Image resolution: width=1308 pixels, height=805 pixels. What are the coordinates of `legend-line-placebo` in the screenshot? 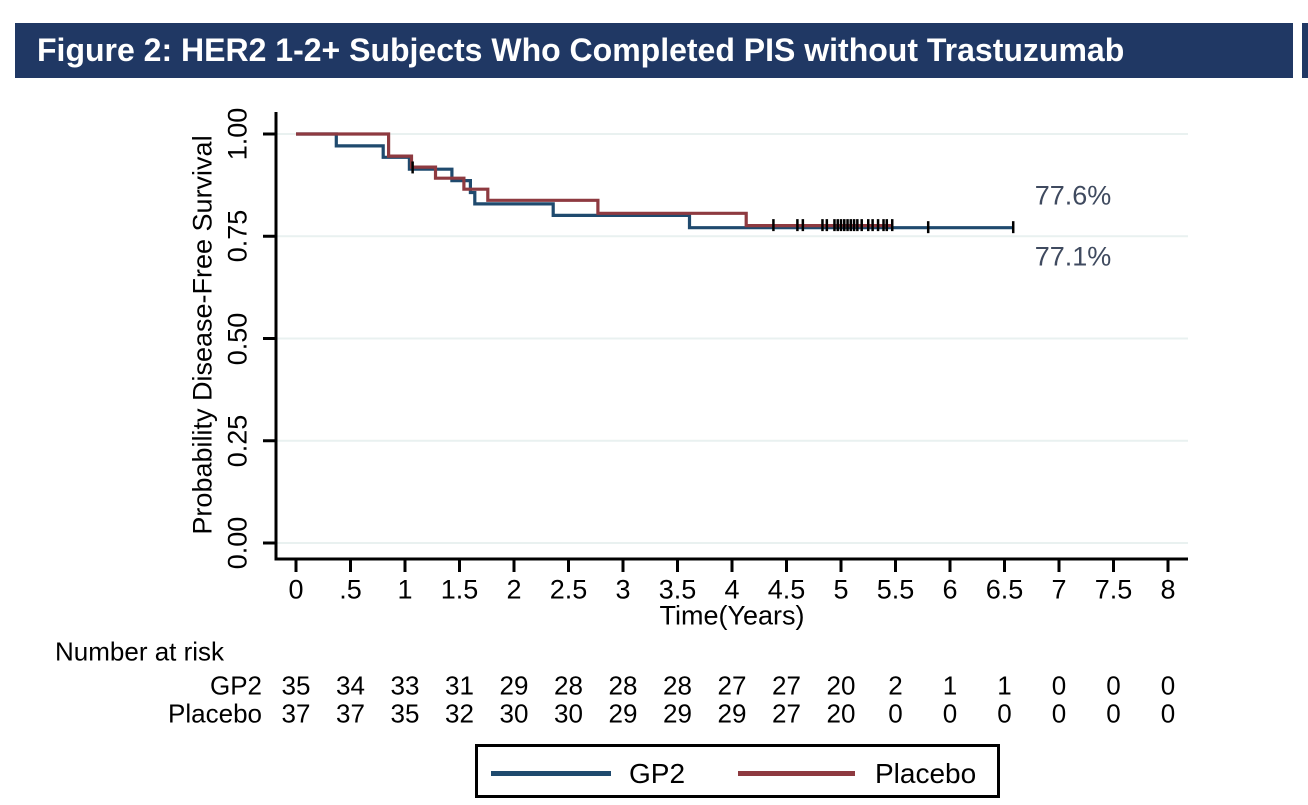 It's located at (796, 773).